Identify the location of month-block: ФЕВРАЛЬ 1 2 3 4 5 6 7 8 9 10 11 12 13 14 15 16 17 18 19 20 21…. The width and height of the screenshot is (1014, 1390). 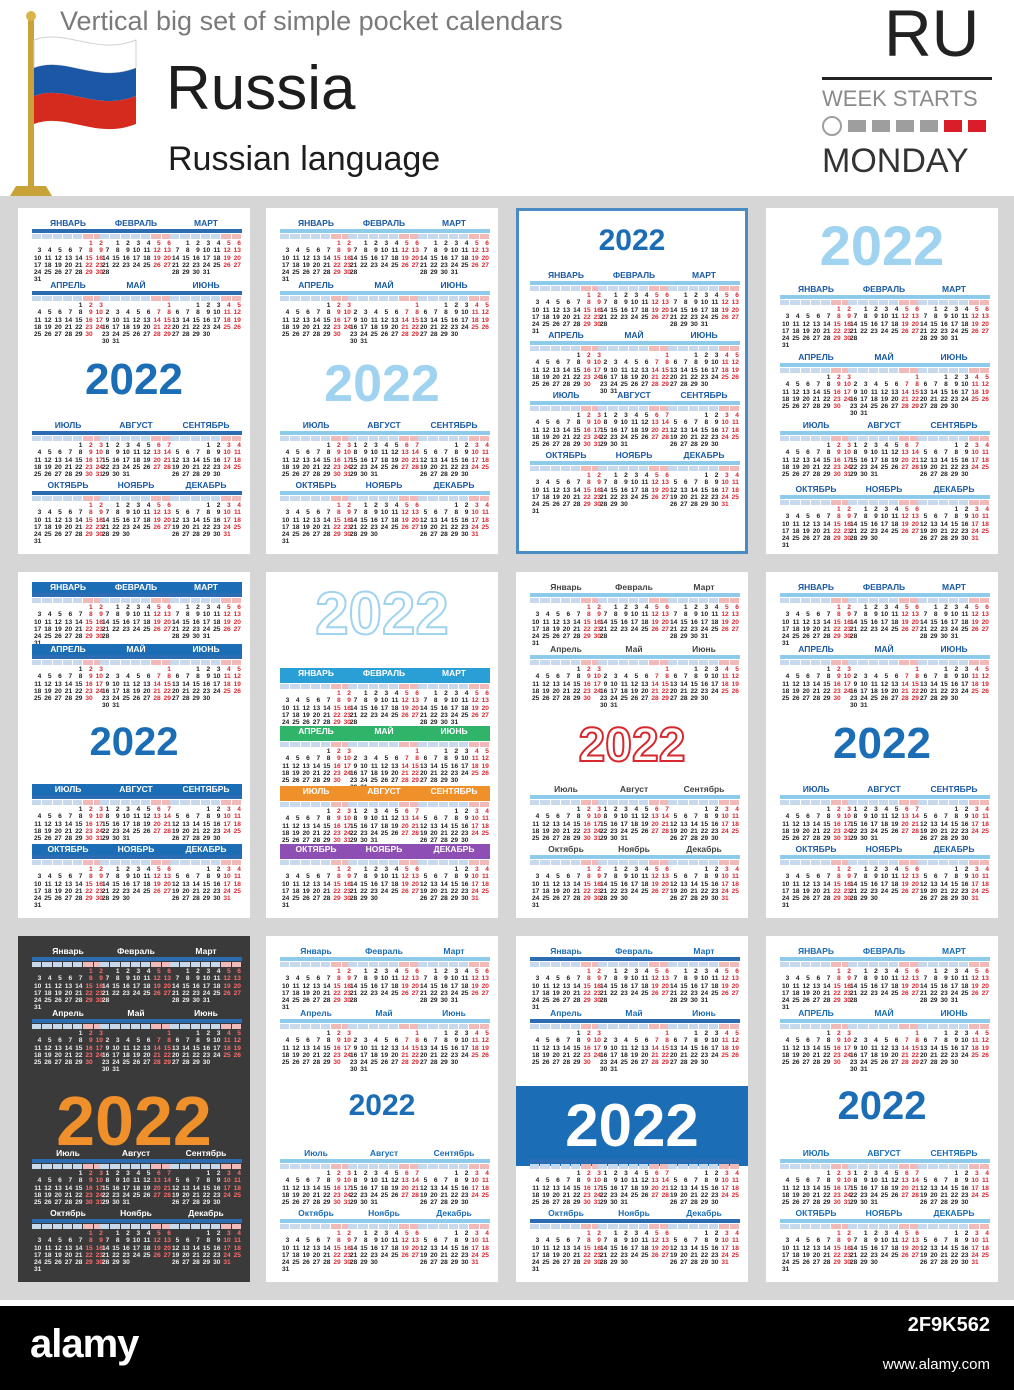
(634, 299).